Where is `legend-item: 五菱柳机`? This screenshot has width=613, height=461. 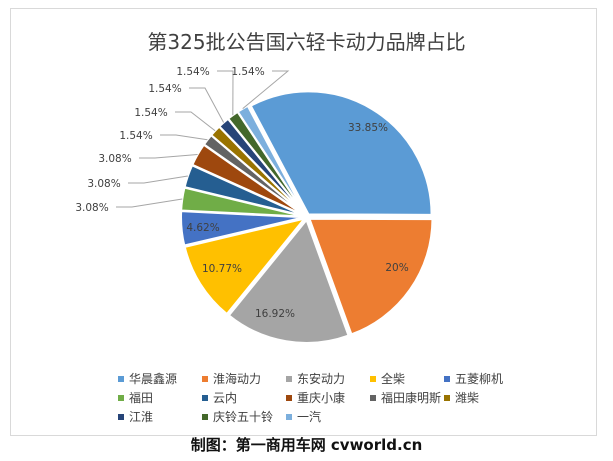
legend-item: 五菱柳机 is located at coordinates (486, 378).